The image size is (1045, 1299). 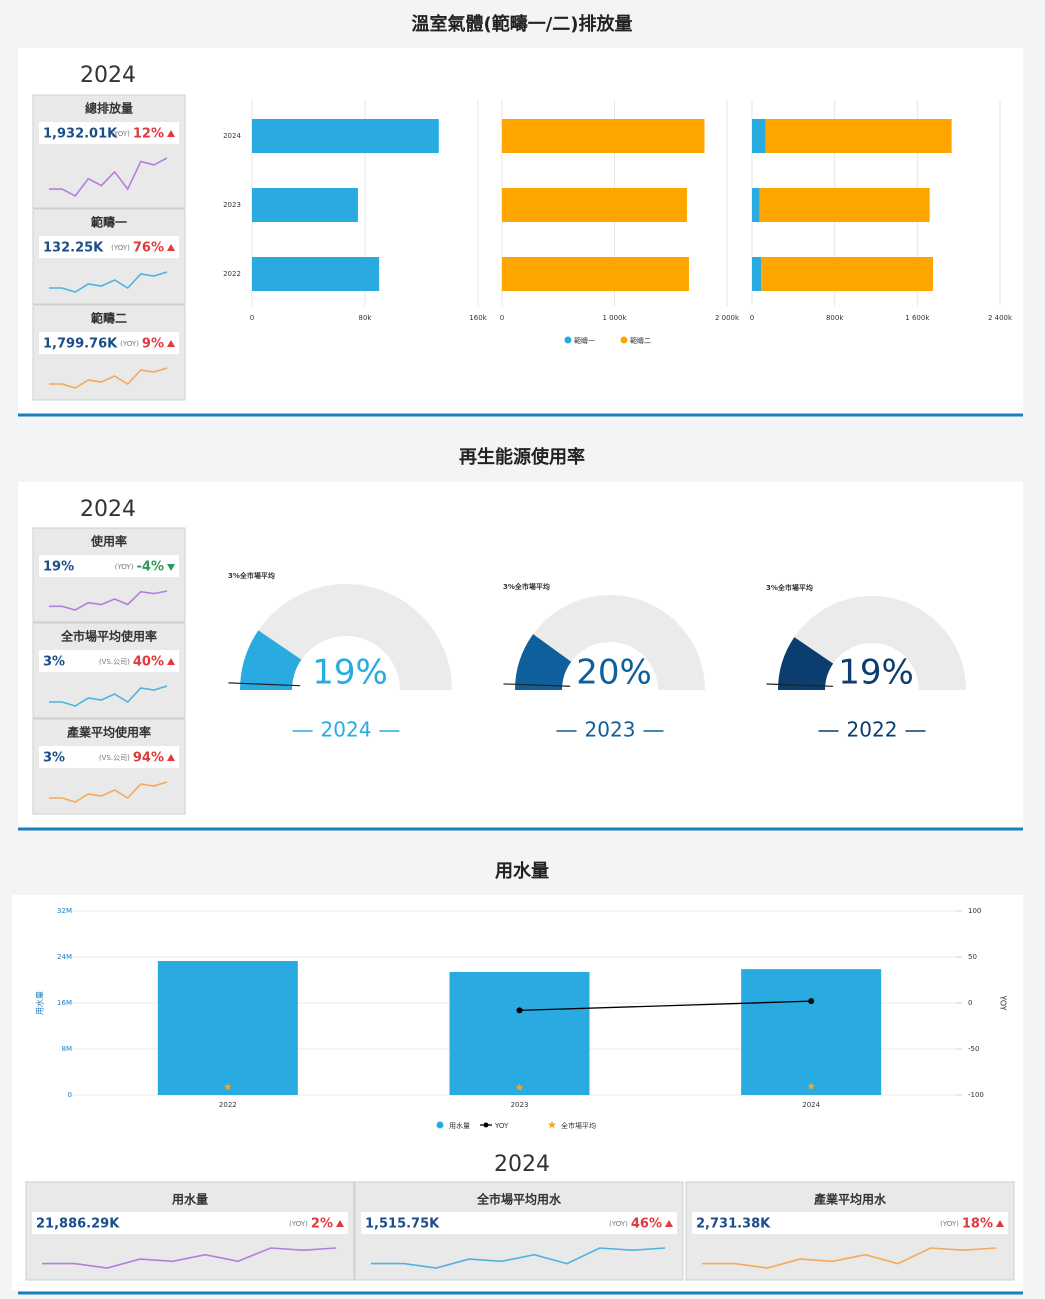 What do you see at coordinates (584, 340) in the screenshot?
I see `legend-label: 範疇一` at bounding box center [584, 340].